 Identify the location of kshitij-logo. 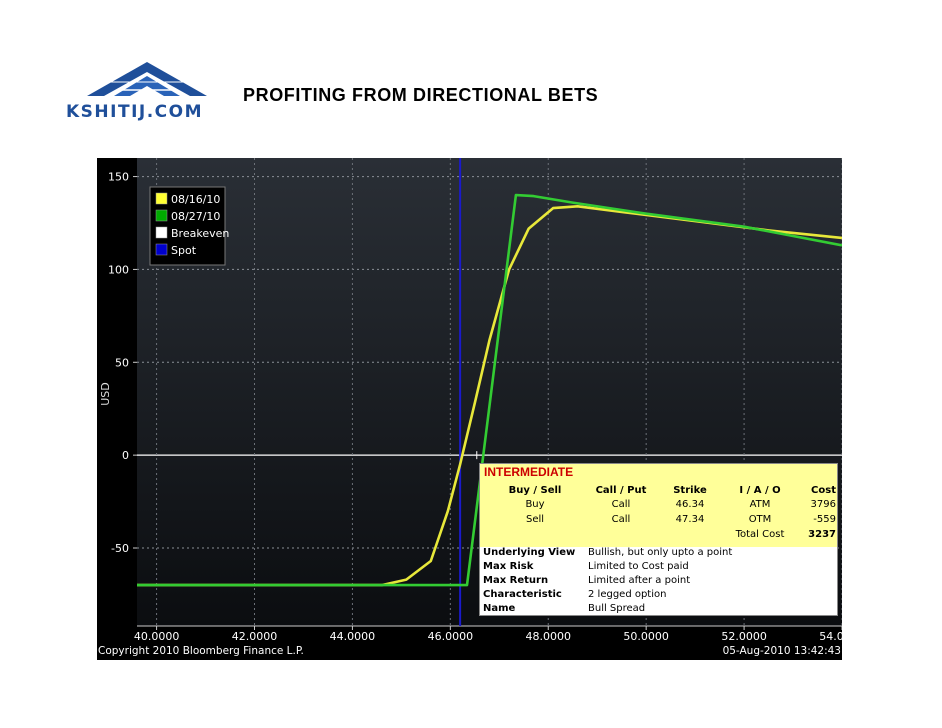
(147, 79).